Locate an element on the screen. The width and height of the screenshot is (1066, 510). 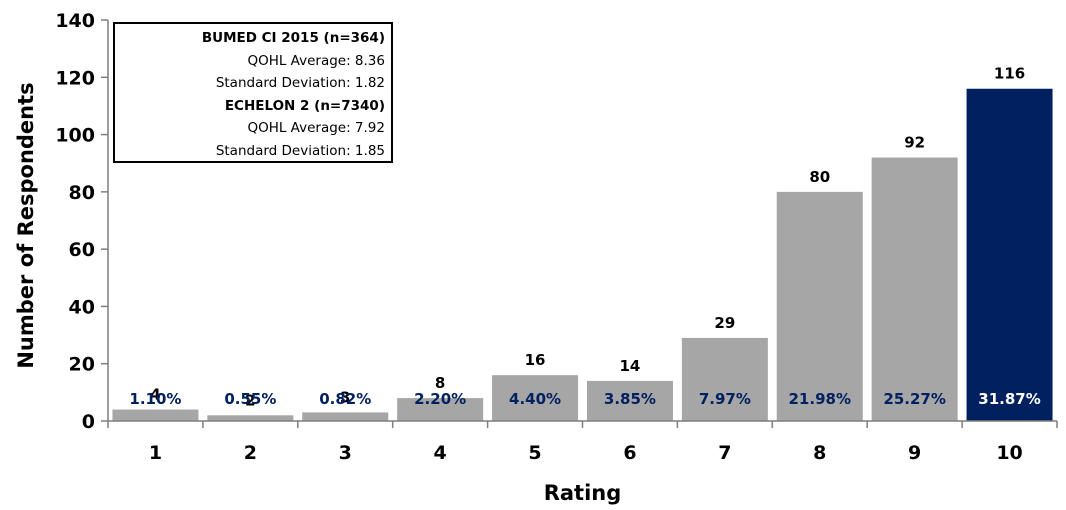
x-tick-label: 4 is located at coordinates (440, 453).